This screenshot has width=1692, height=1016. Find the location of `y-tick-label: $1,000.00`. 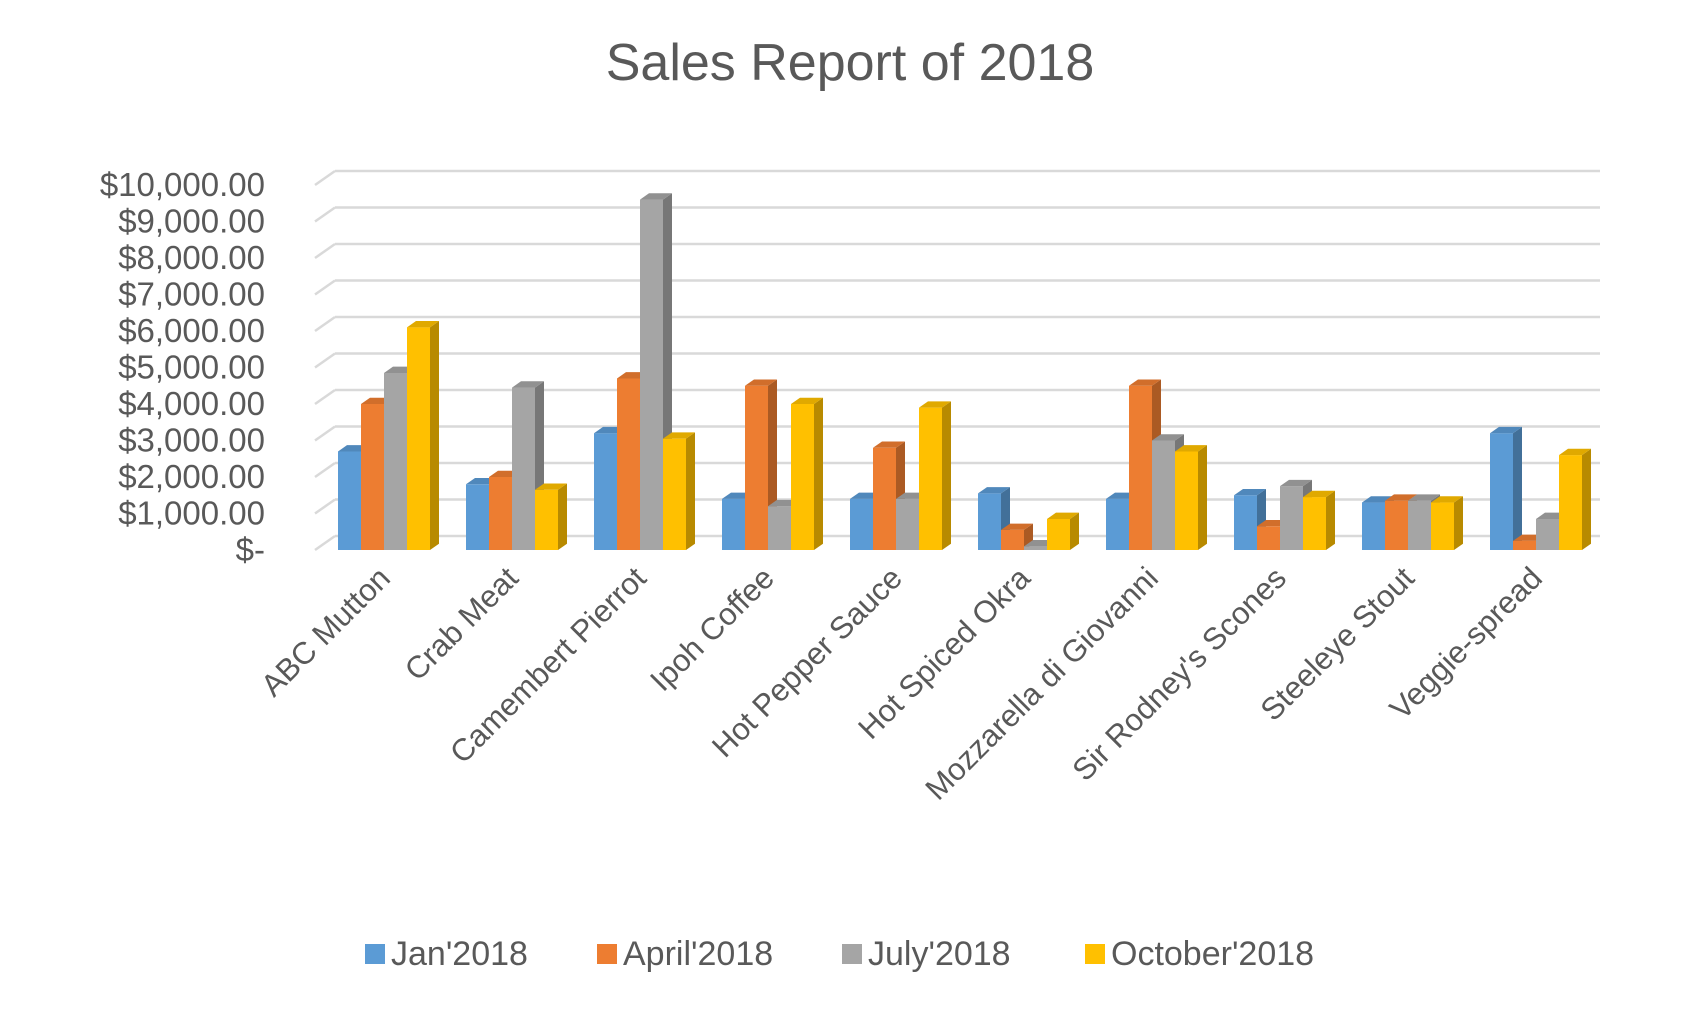

y-tick-label: $1,000.00 is located at coordinates (191, 513).